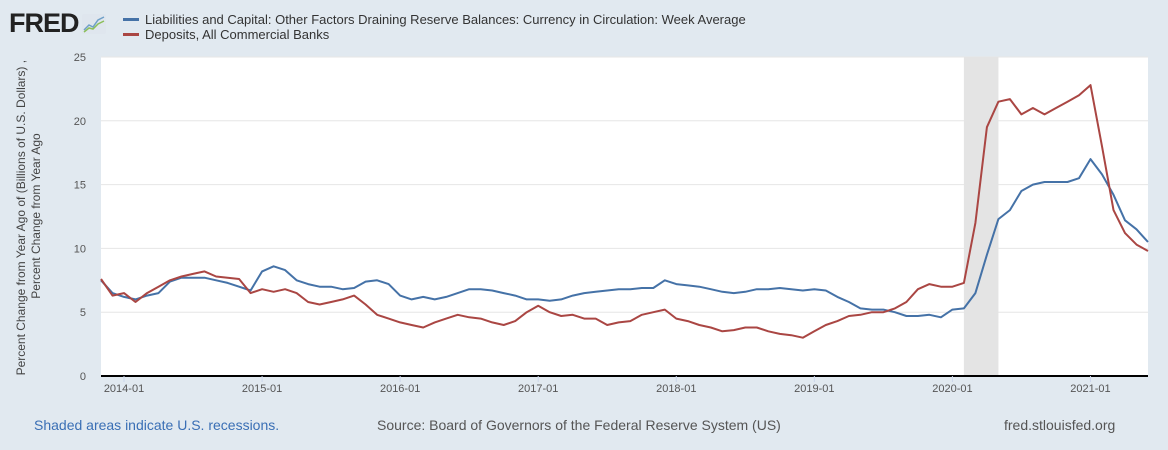 Image resolution: width=1168 pixels, height=450 pixels. What do you see at coordinates (981, 216) in the screenshot?
I see `recession-shading` at bounding box center [981, 216].